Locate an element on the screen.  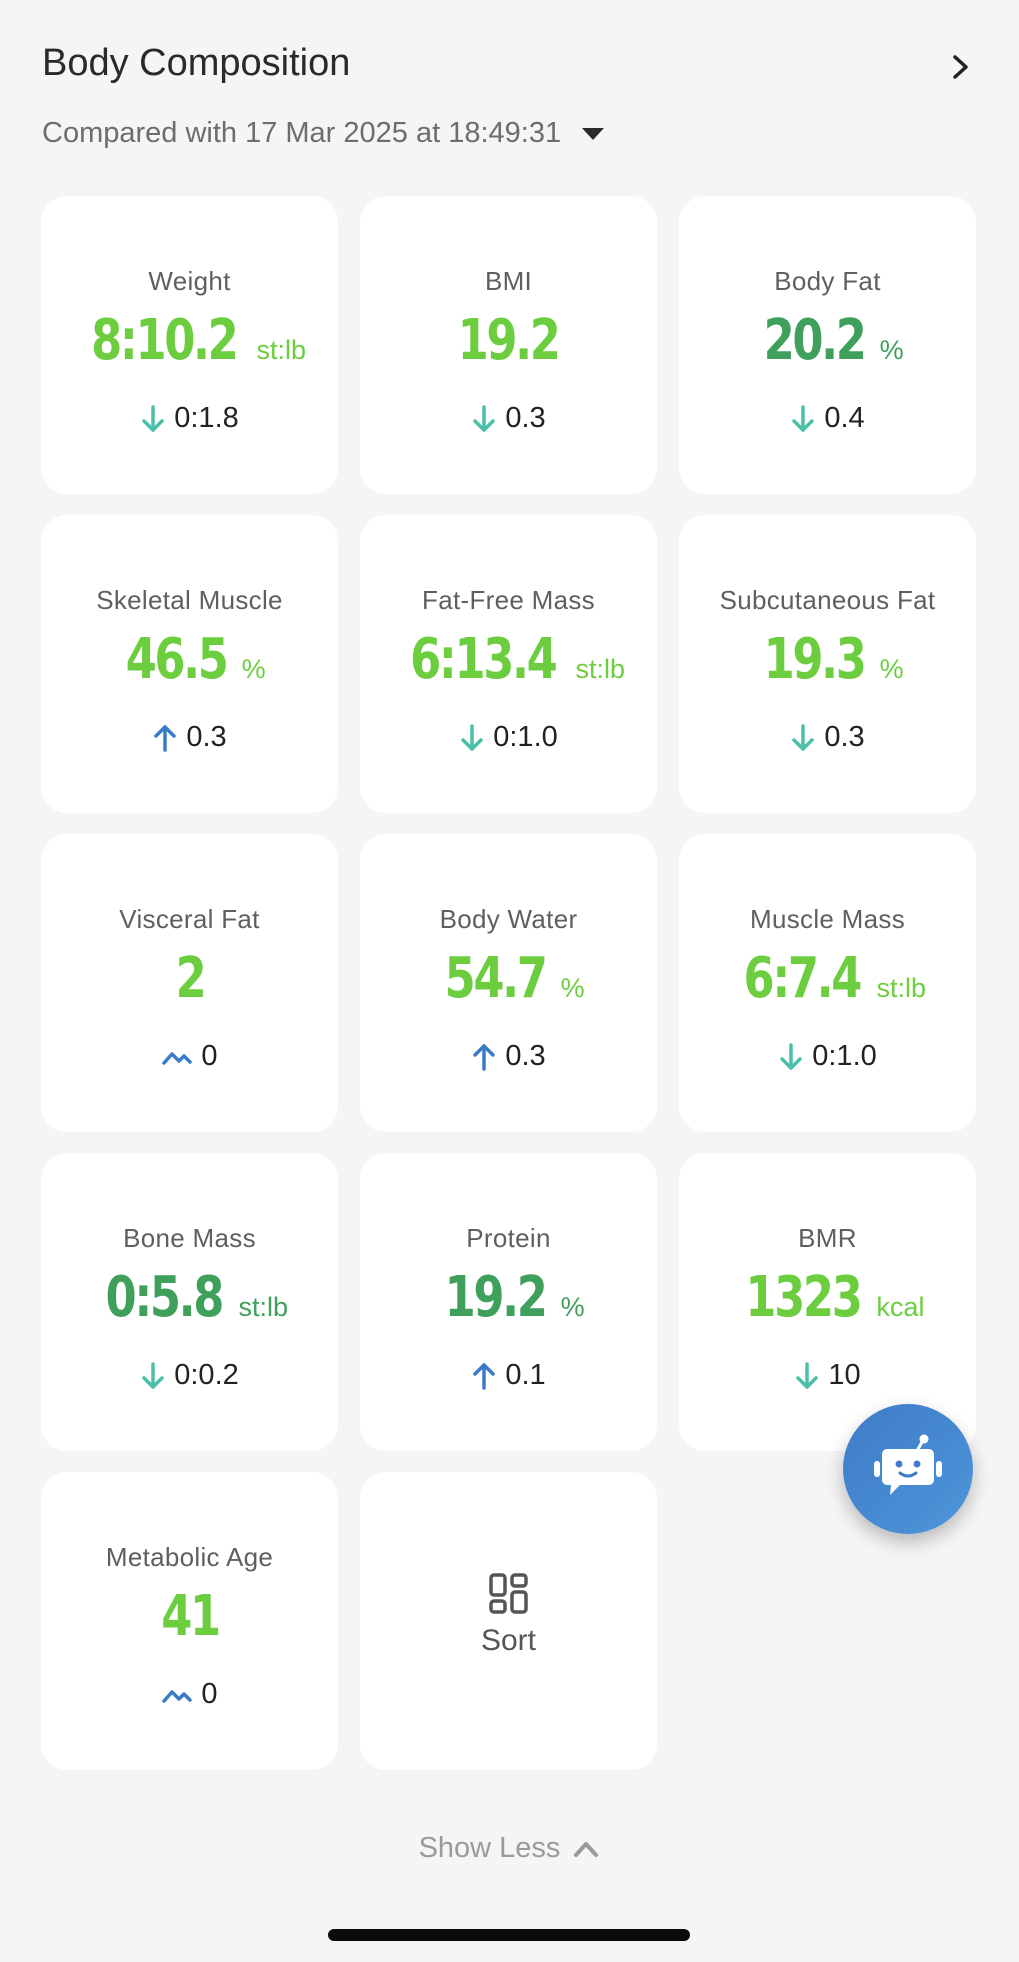
metric-value-row: 19.3% is located at coordinates (827, 659).